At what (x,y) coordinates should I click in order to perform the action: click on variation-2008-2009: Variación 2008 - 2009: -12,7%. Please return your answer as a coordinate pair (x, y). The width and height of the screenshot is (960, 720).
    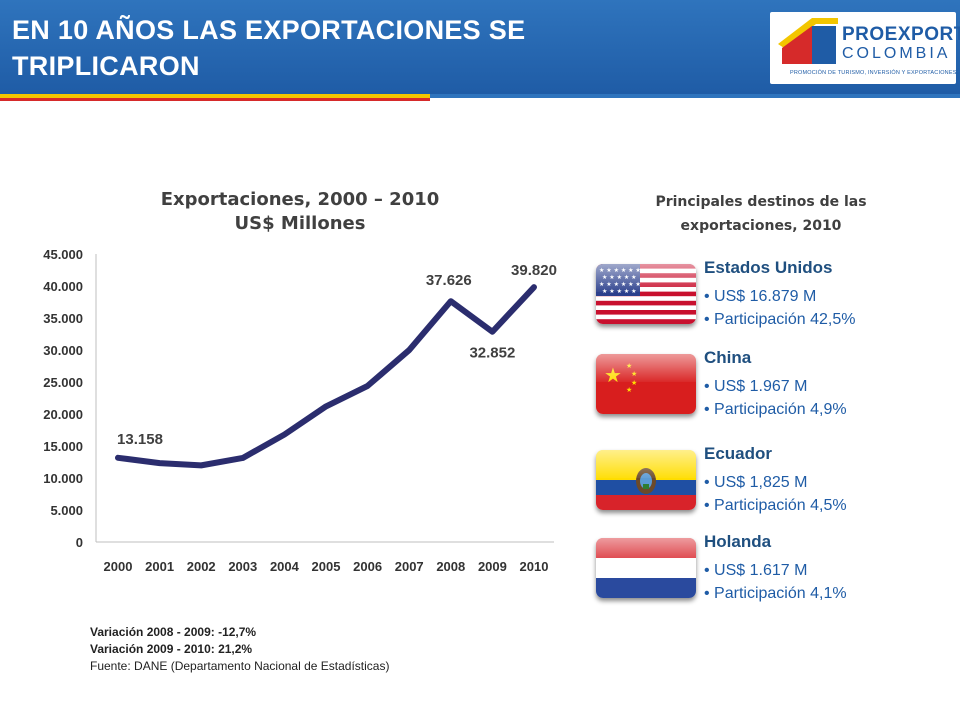
    Looking at the image, I should click on (173, 632).